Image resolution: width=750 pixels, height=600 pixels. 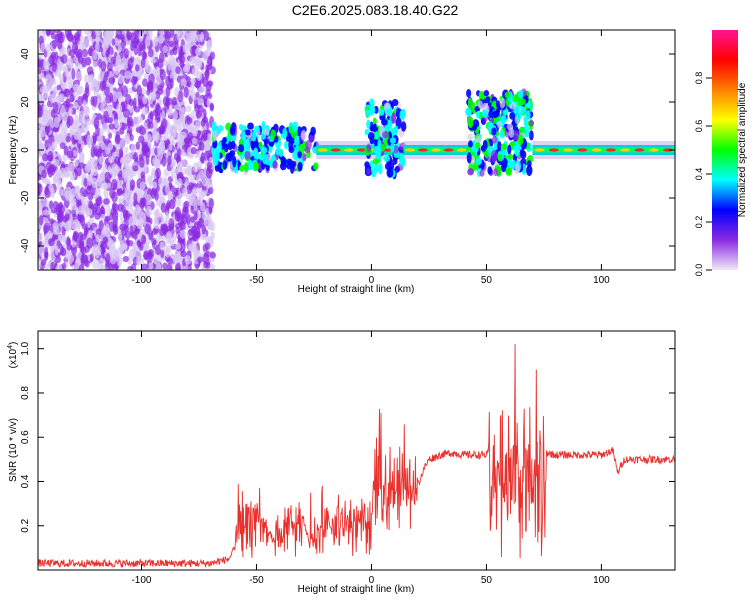 I want to click on colorbar-tick-label: 0.4, so click(x=699, y=174).